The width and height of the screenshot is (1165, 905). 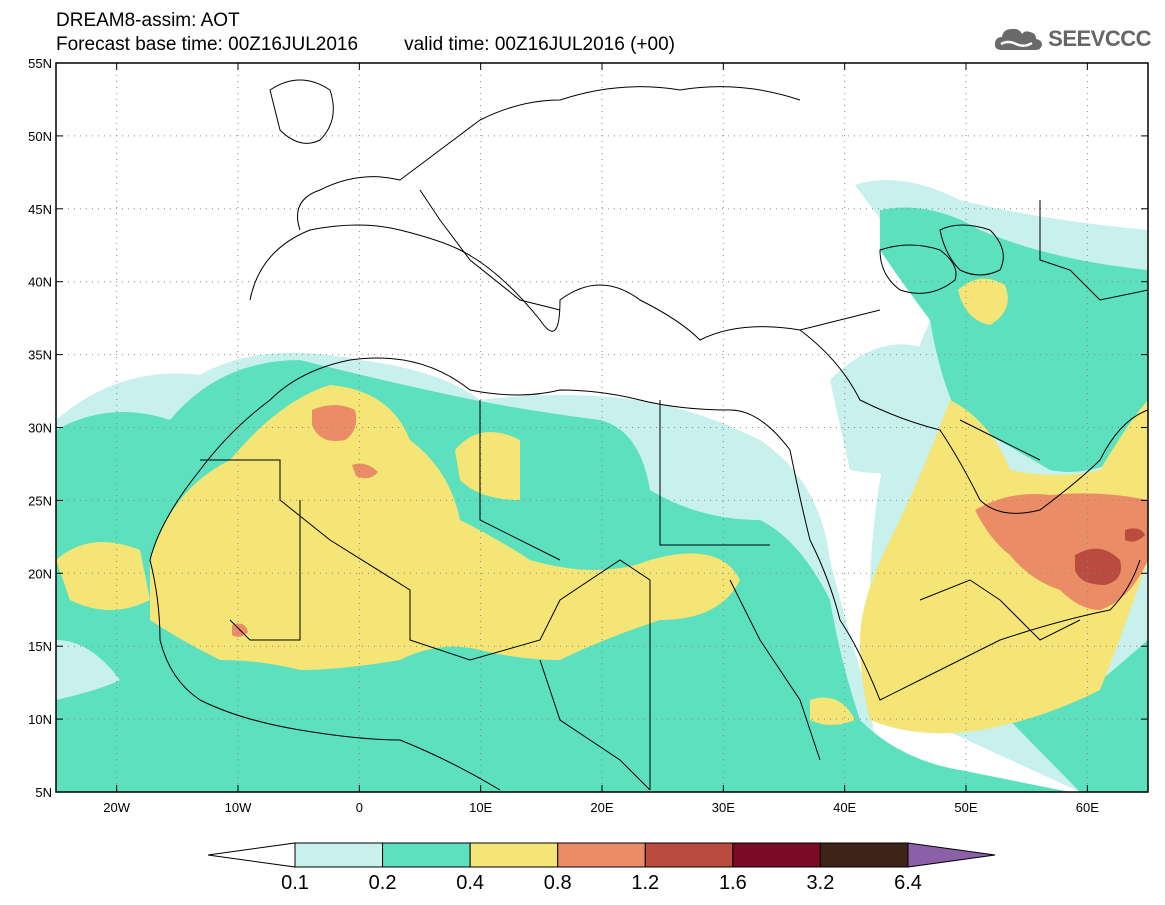 What do you see at coordinates (40, 573) in the screenshot?
I see `lat-label: 20N` at bounding box center [40, 573].